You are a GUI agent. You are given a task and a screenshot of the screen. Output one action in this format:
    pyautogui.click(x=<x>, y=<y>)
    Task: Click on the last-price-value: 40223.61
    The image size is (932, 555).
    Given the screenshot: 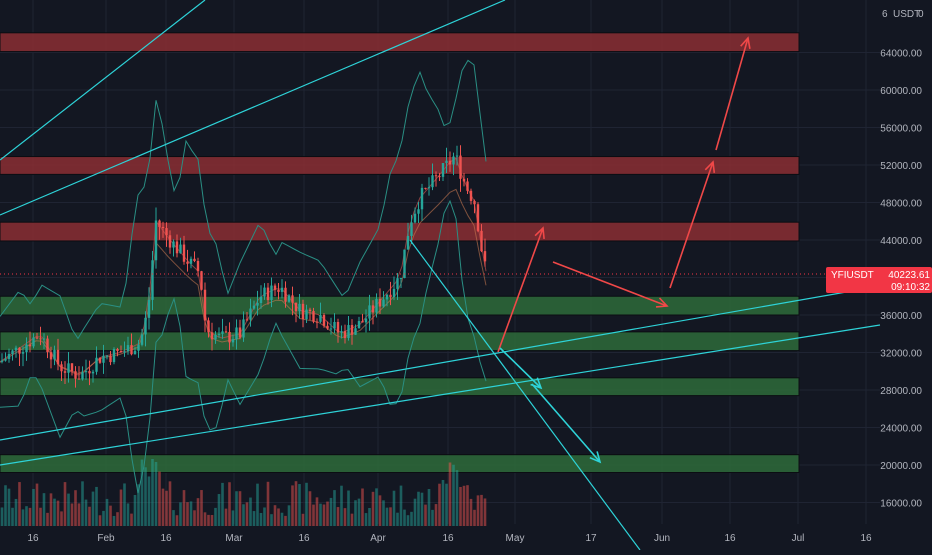 What is the action you would take?
    pyautogui.click(x=909, y=275)
    